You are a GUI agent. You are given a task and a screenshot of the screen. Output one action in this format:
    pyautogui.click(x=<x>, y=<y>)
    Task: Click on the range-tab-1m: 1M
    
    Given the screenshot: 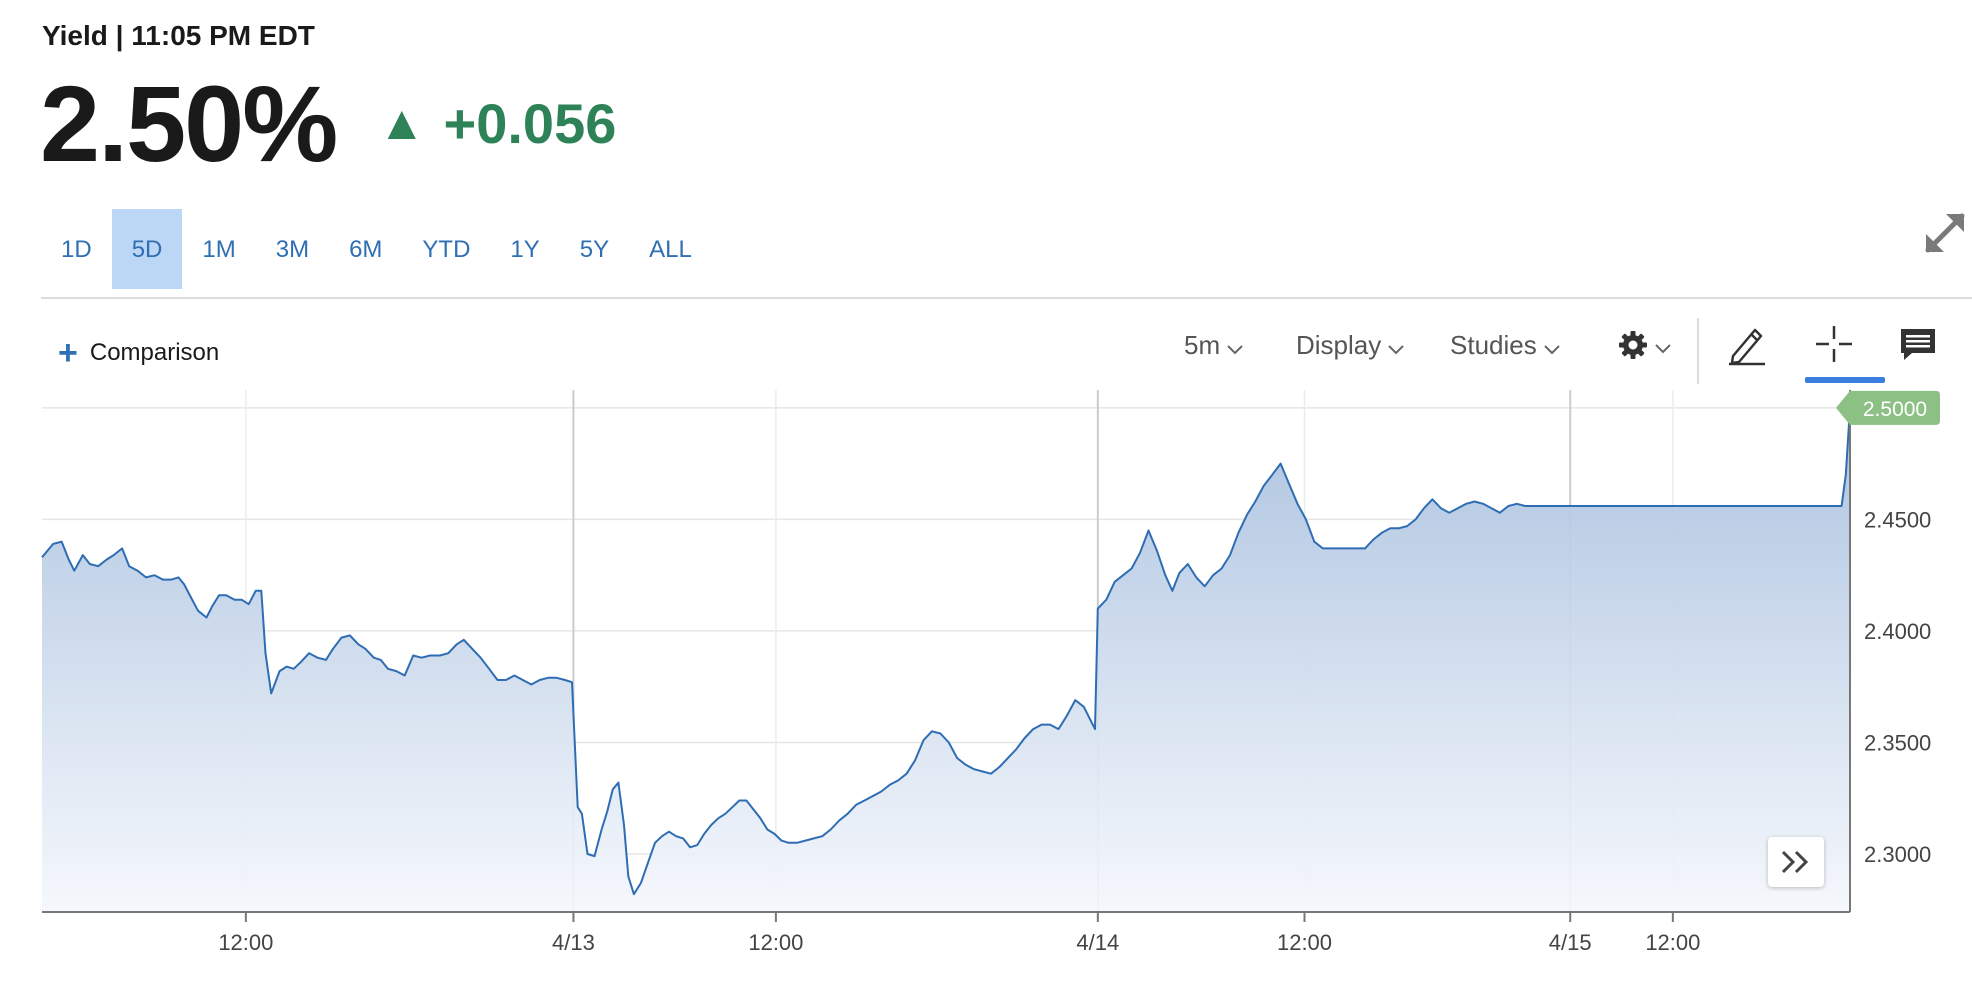 What is the action you would take?
    pyautogui.click(x=219, y=249)
    